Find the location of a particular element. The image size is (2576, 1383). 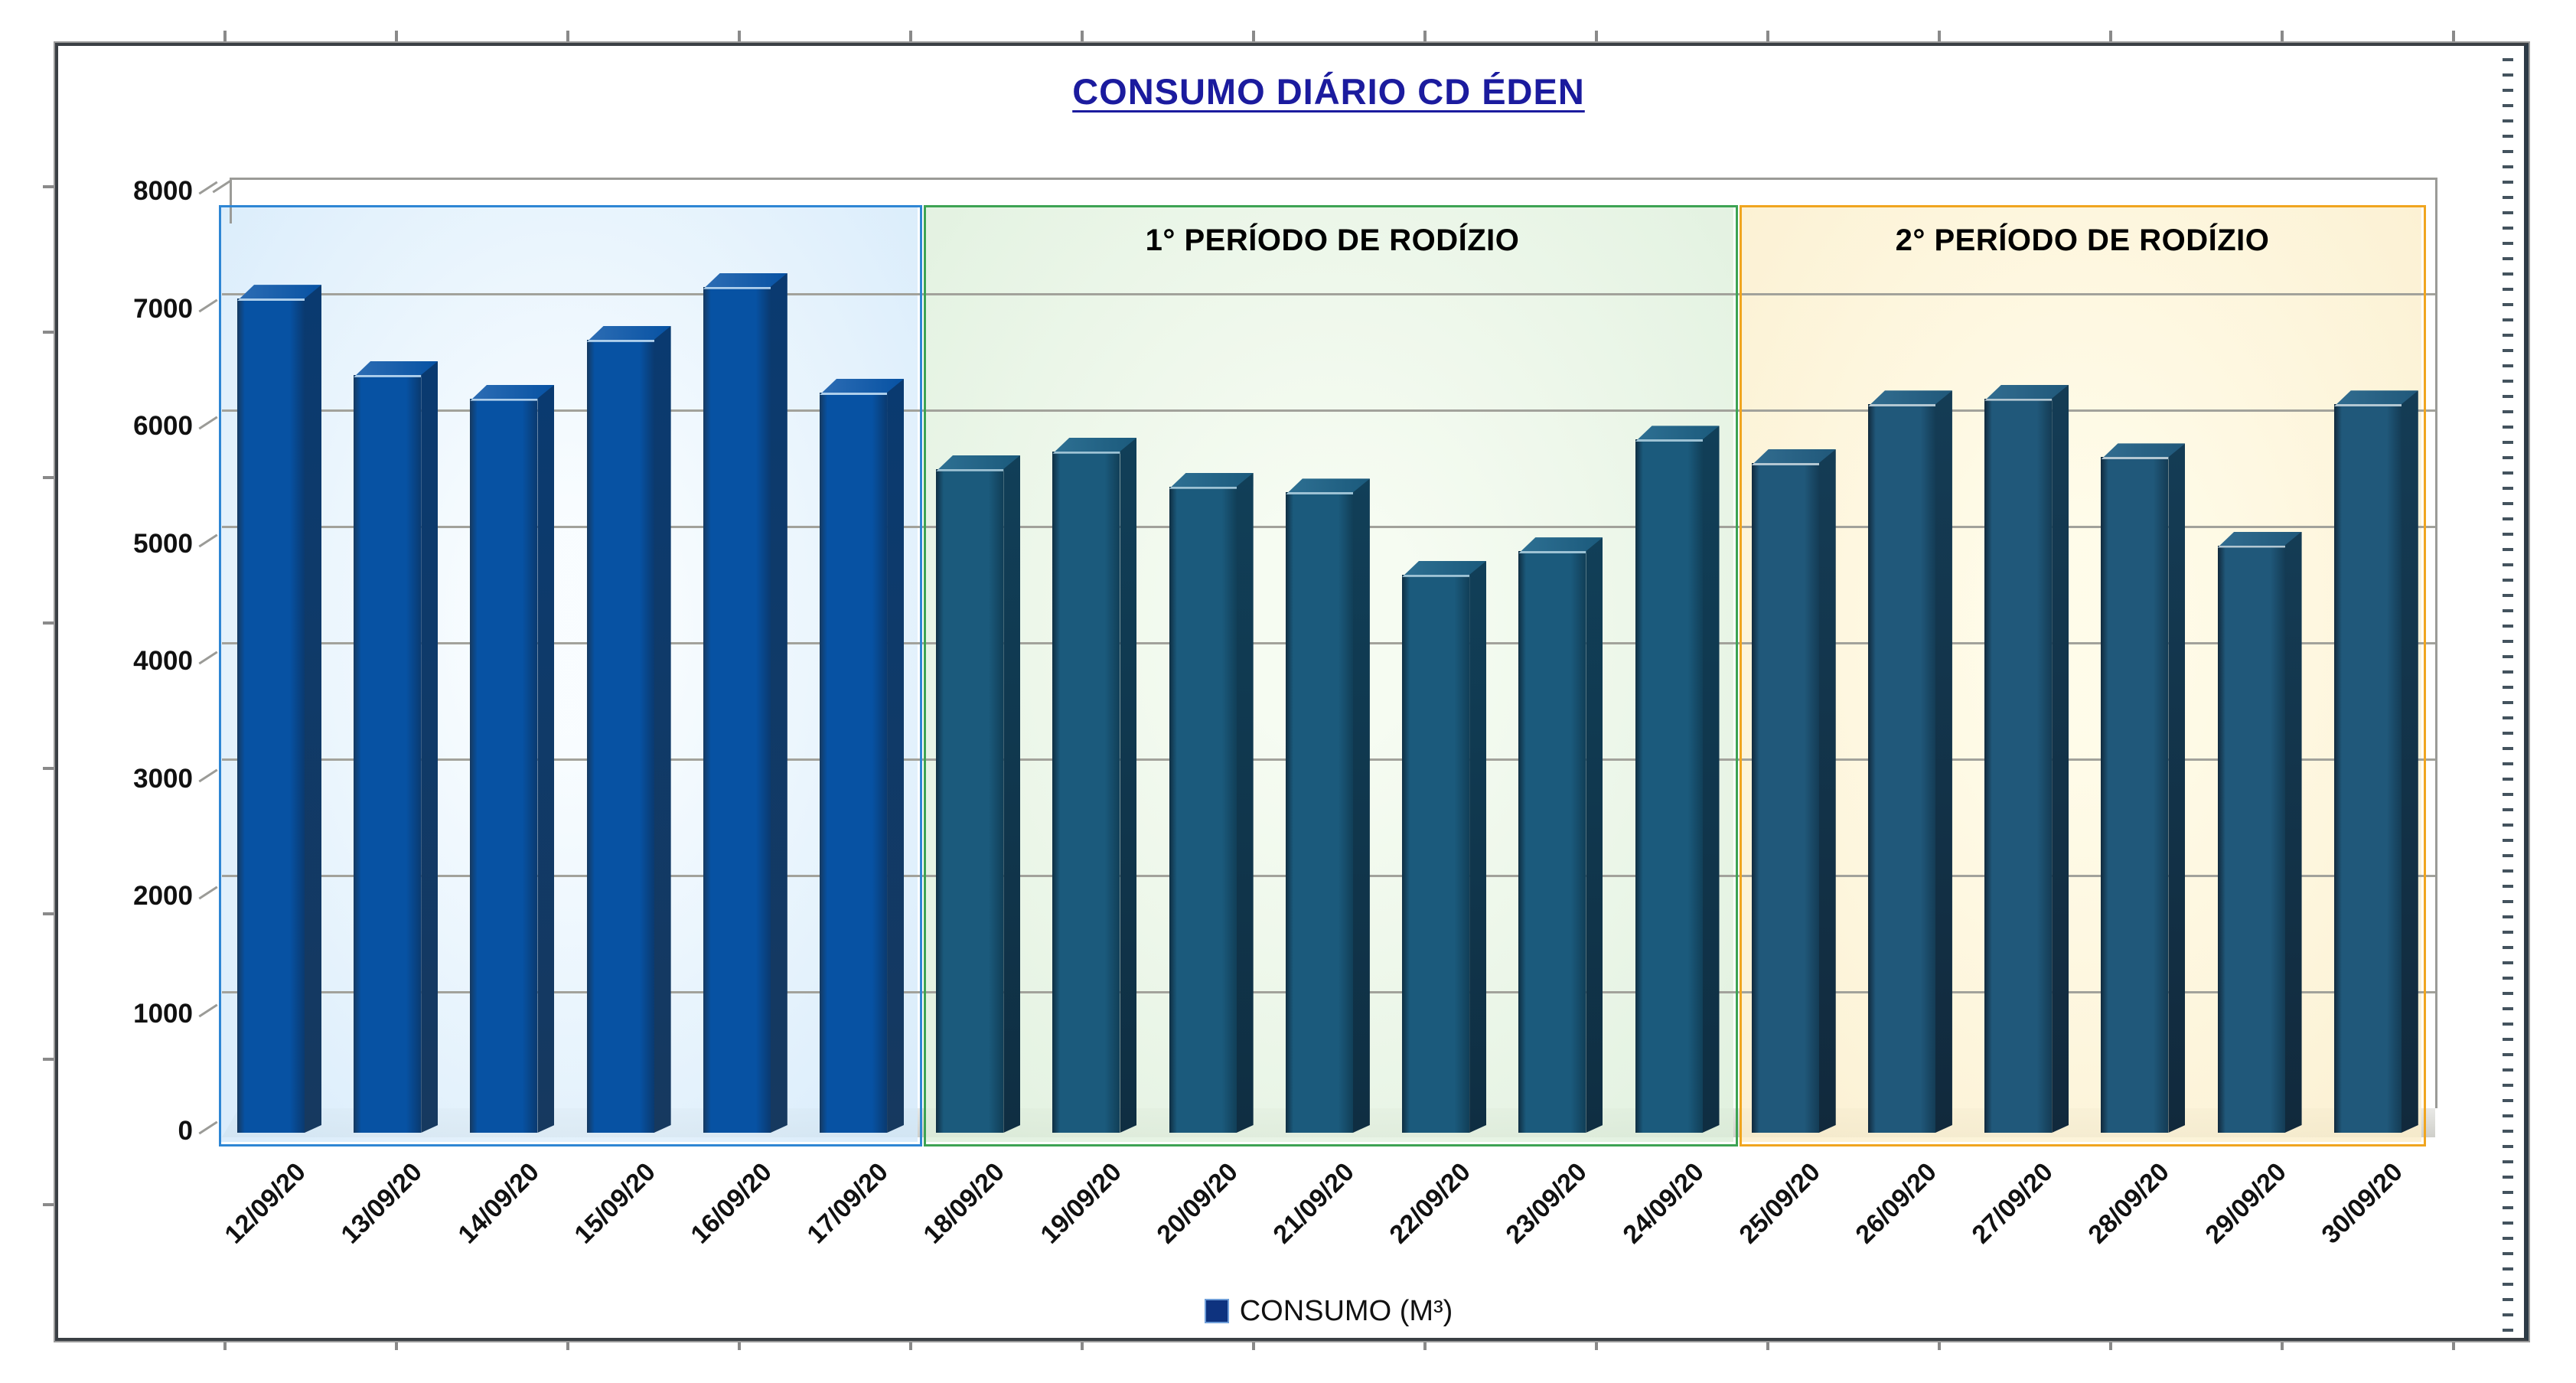

frame-ticks-right is located at coordinates (2508, 689).